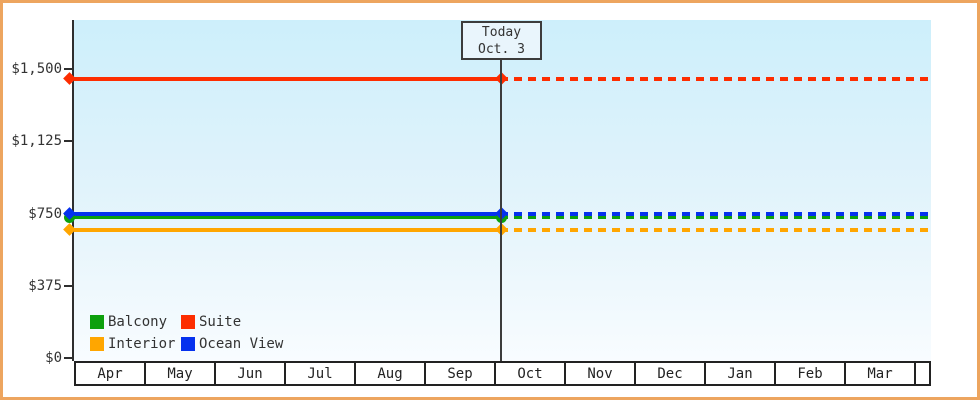 The height and width of the screenshot is (400, 980). Describe the element at coordinates (287, 217) in the screenshot. I see `price-line-balcony` at that location.